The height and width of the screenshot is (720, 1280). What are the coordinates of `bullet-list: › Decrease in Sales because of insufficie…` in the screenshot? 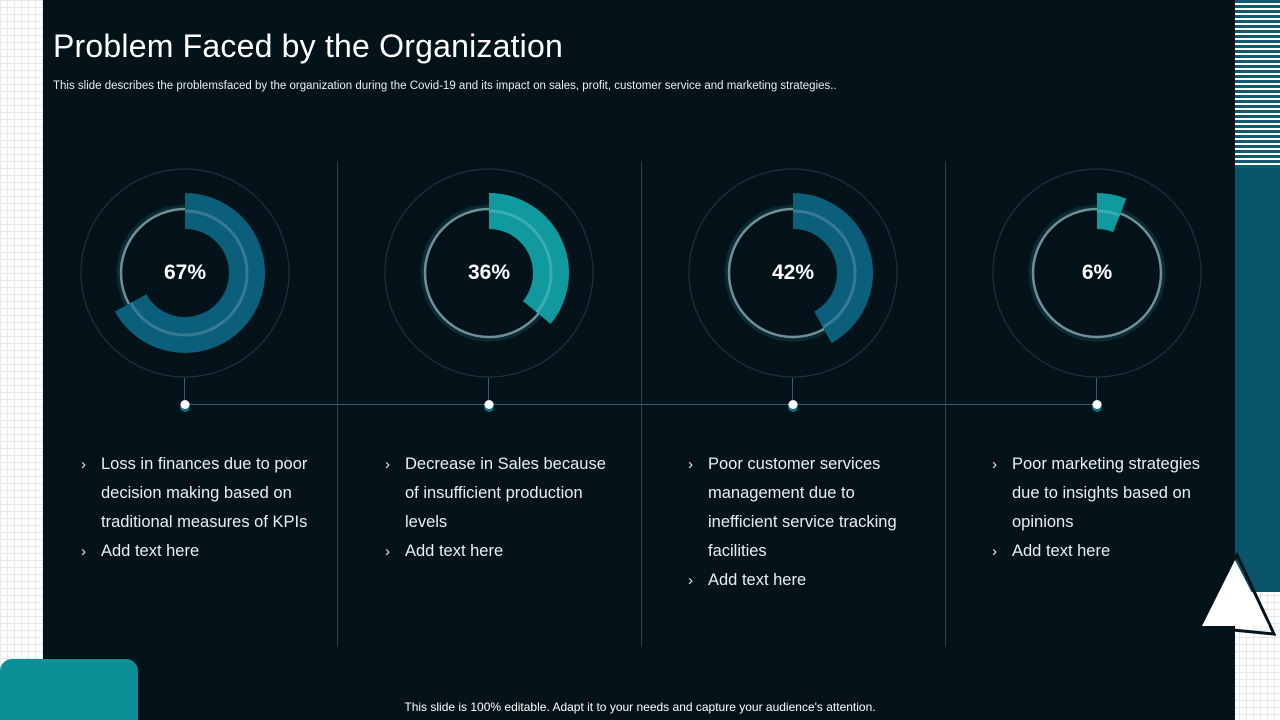 It's located at (500, 508).